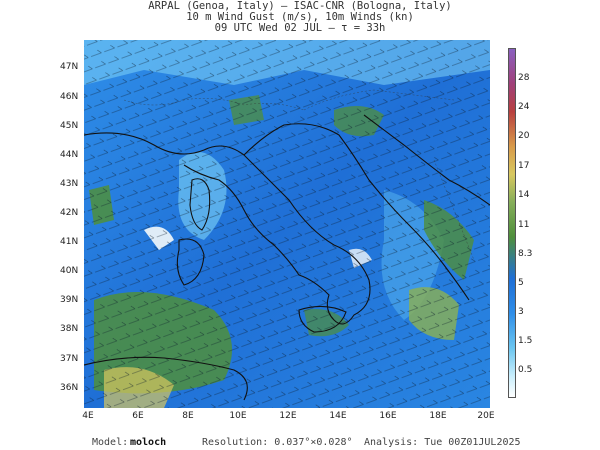 This screenshot has width=600, height=450. Describe the element at coordinates (69, 184) in the screenshot. I see `lat-label: 43N` at that location.